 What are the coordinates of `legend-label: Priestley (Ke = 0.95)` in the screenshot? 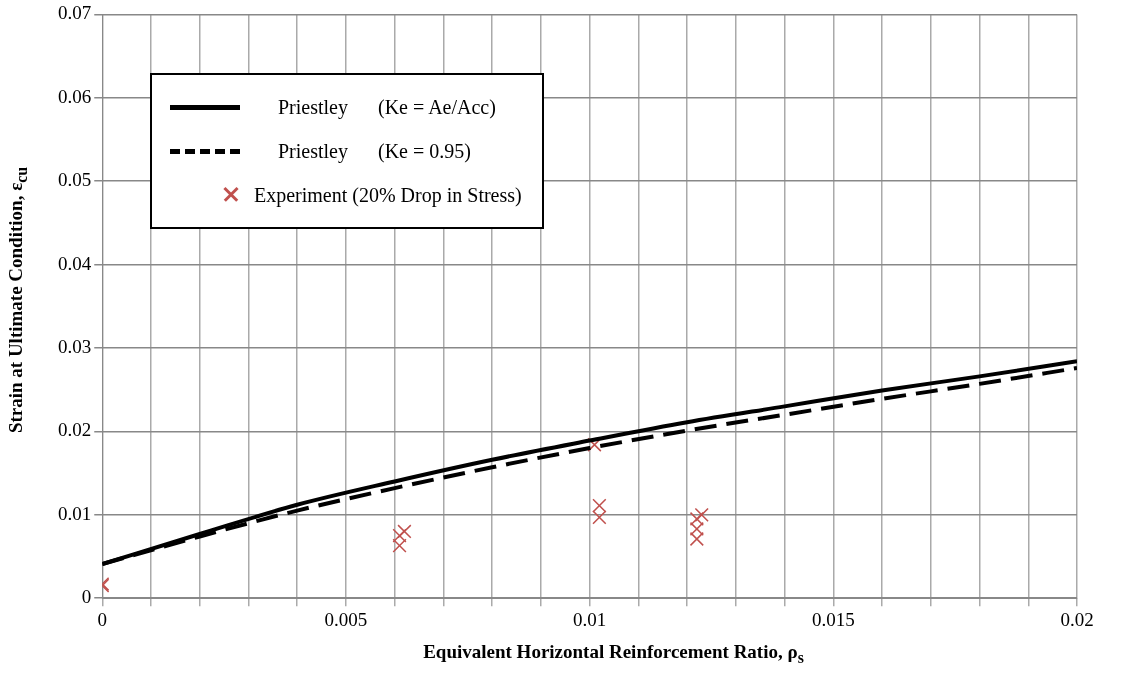 It's located at (374, 151).